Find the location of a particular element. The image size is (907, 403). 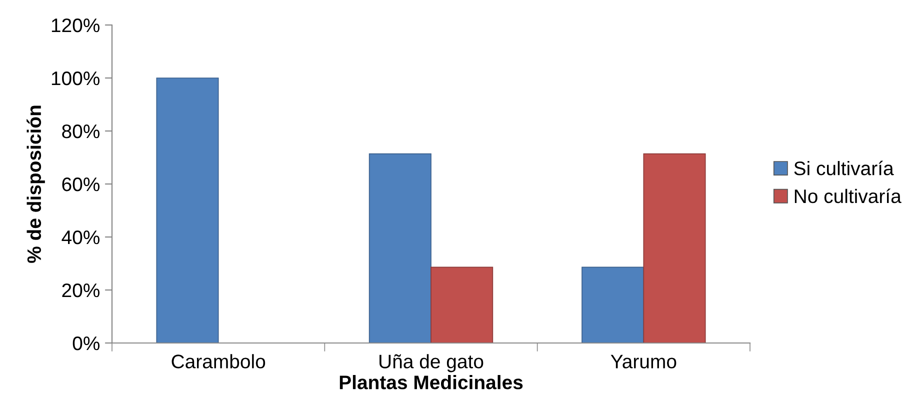

x-tick-label: Carambolo is located at coordinates (219, 361).